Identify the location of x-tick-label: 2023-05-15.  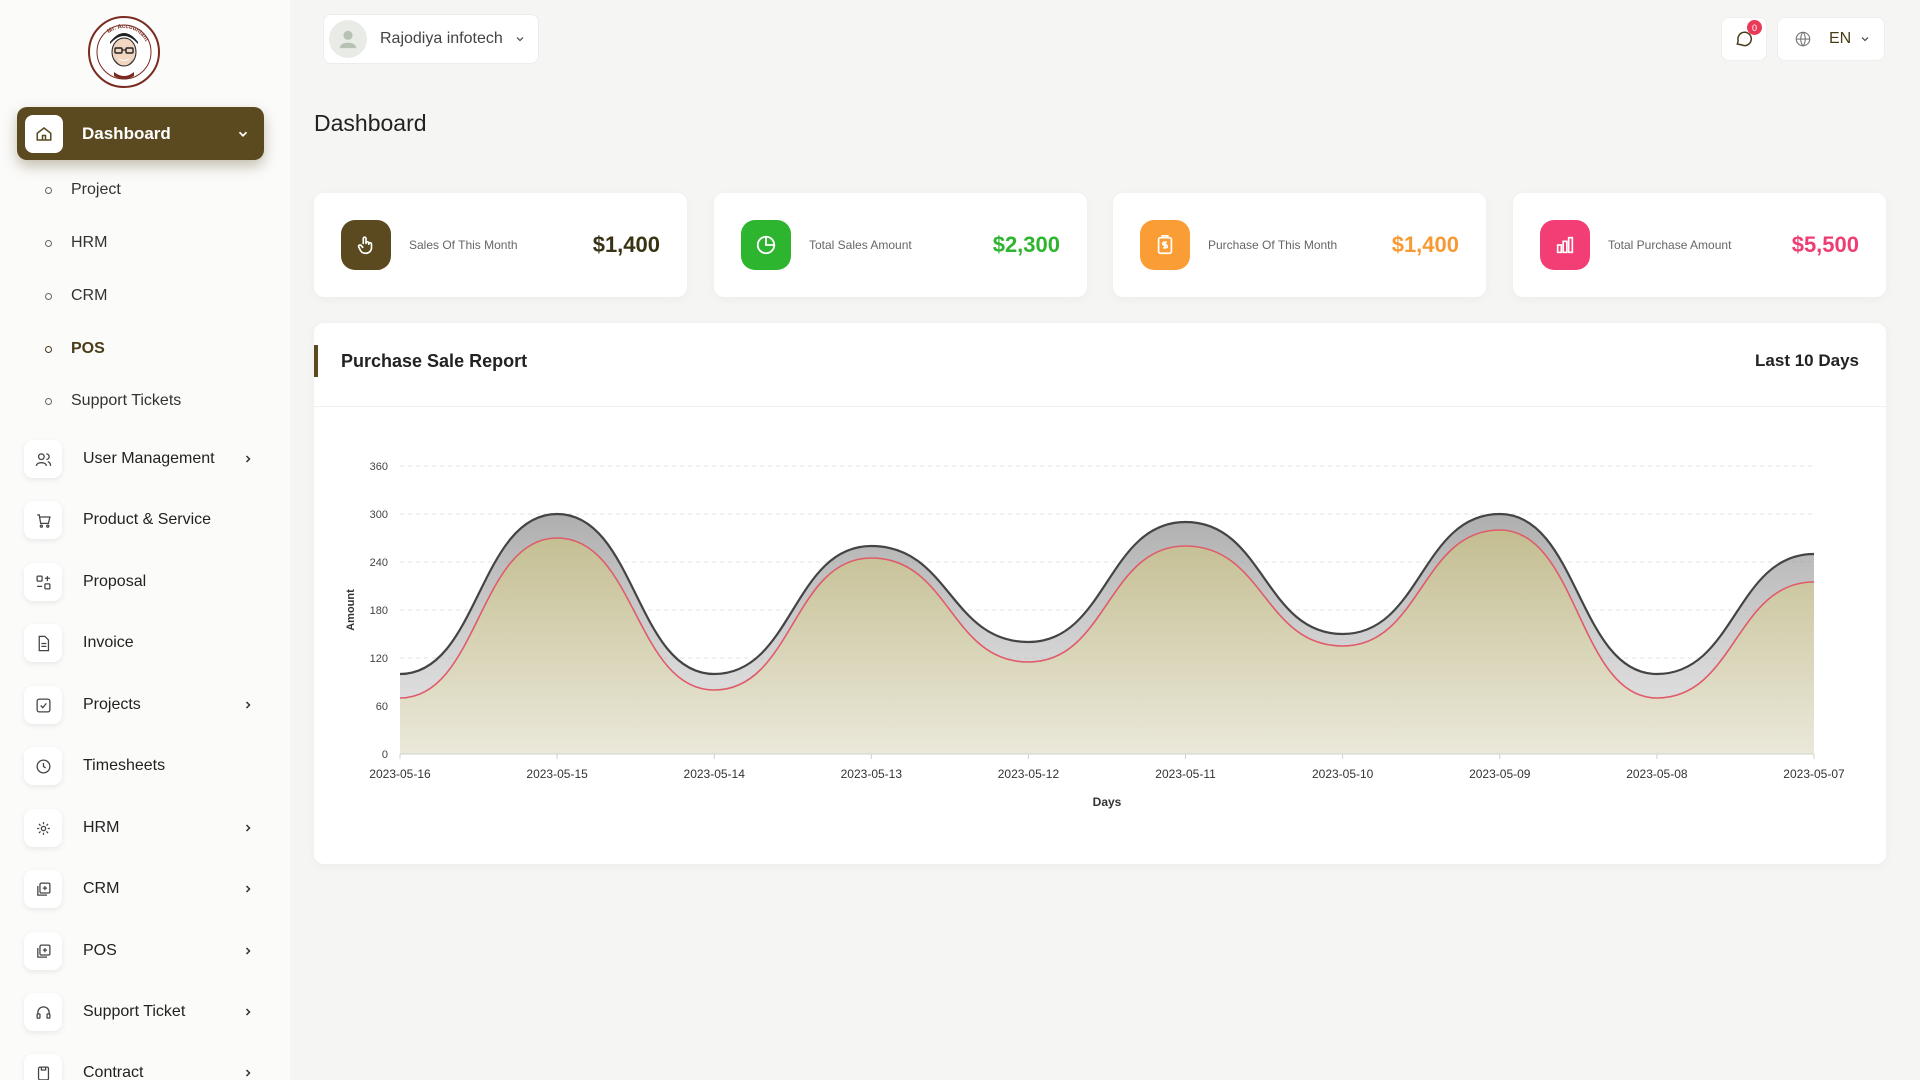
(557, 774).